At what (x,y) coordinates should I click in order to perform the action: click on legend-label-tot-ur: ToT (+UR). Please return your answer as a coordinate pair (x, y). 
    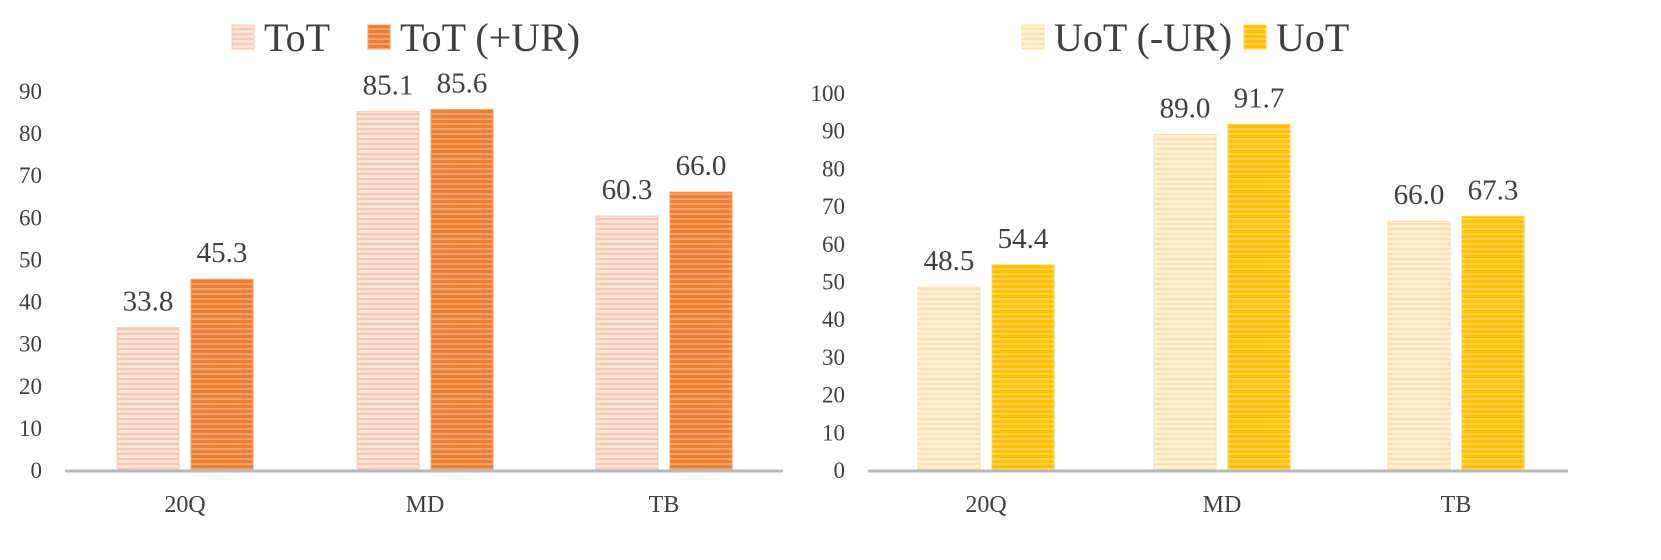
    Looking at the image, I should click on (490, 37).